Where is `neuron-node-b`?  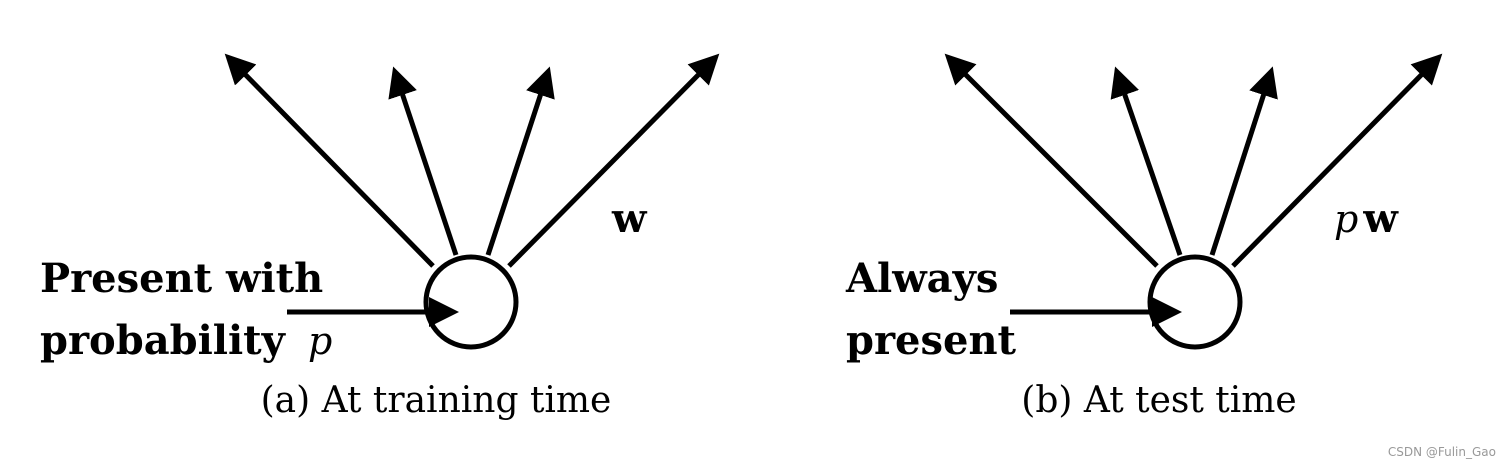
neuron-node-b is located at coordinates (1195, 302).